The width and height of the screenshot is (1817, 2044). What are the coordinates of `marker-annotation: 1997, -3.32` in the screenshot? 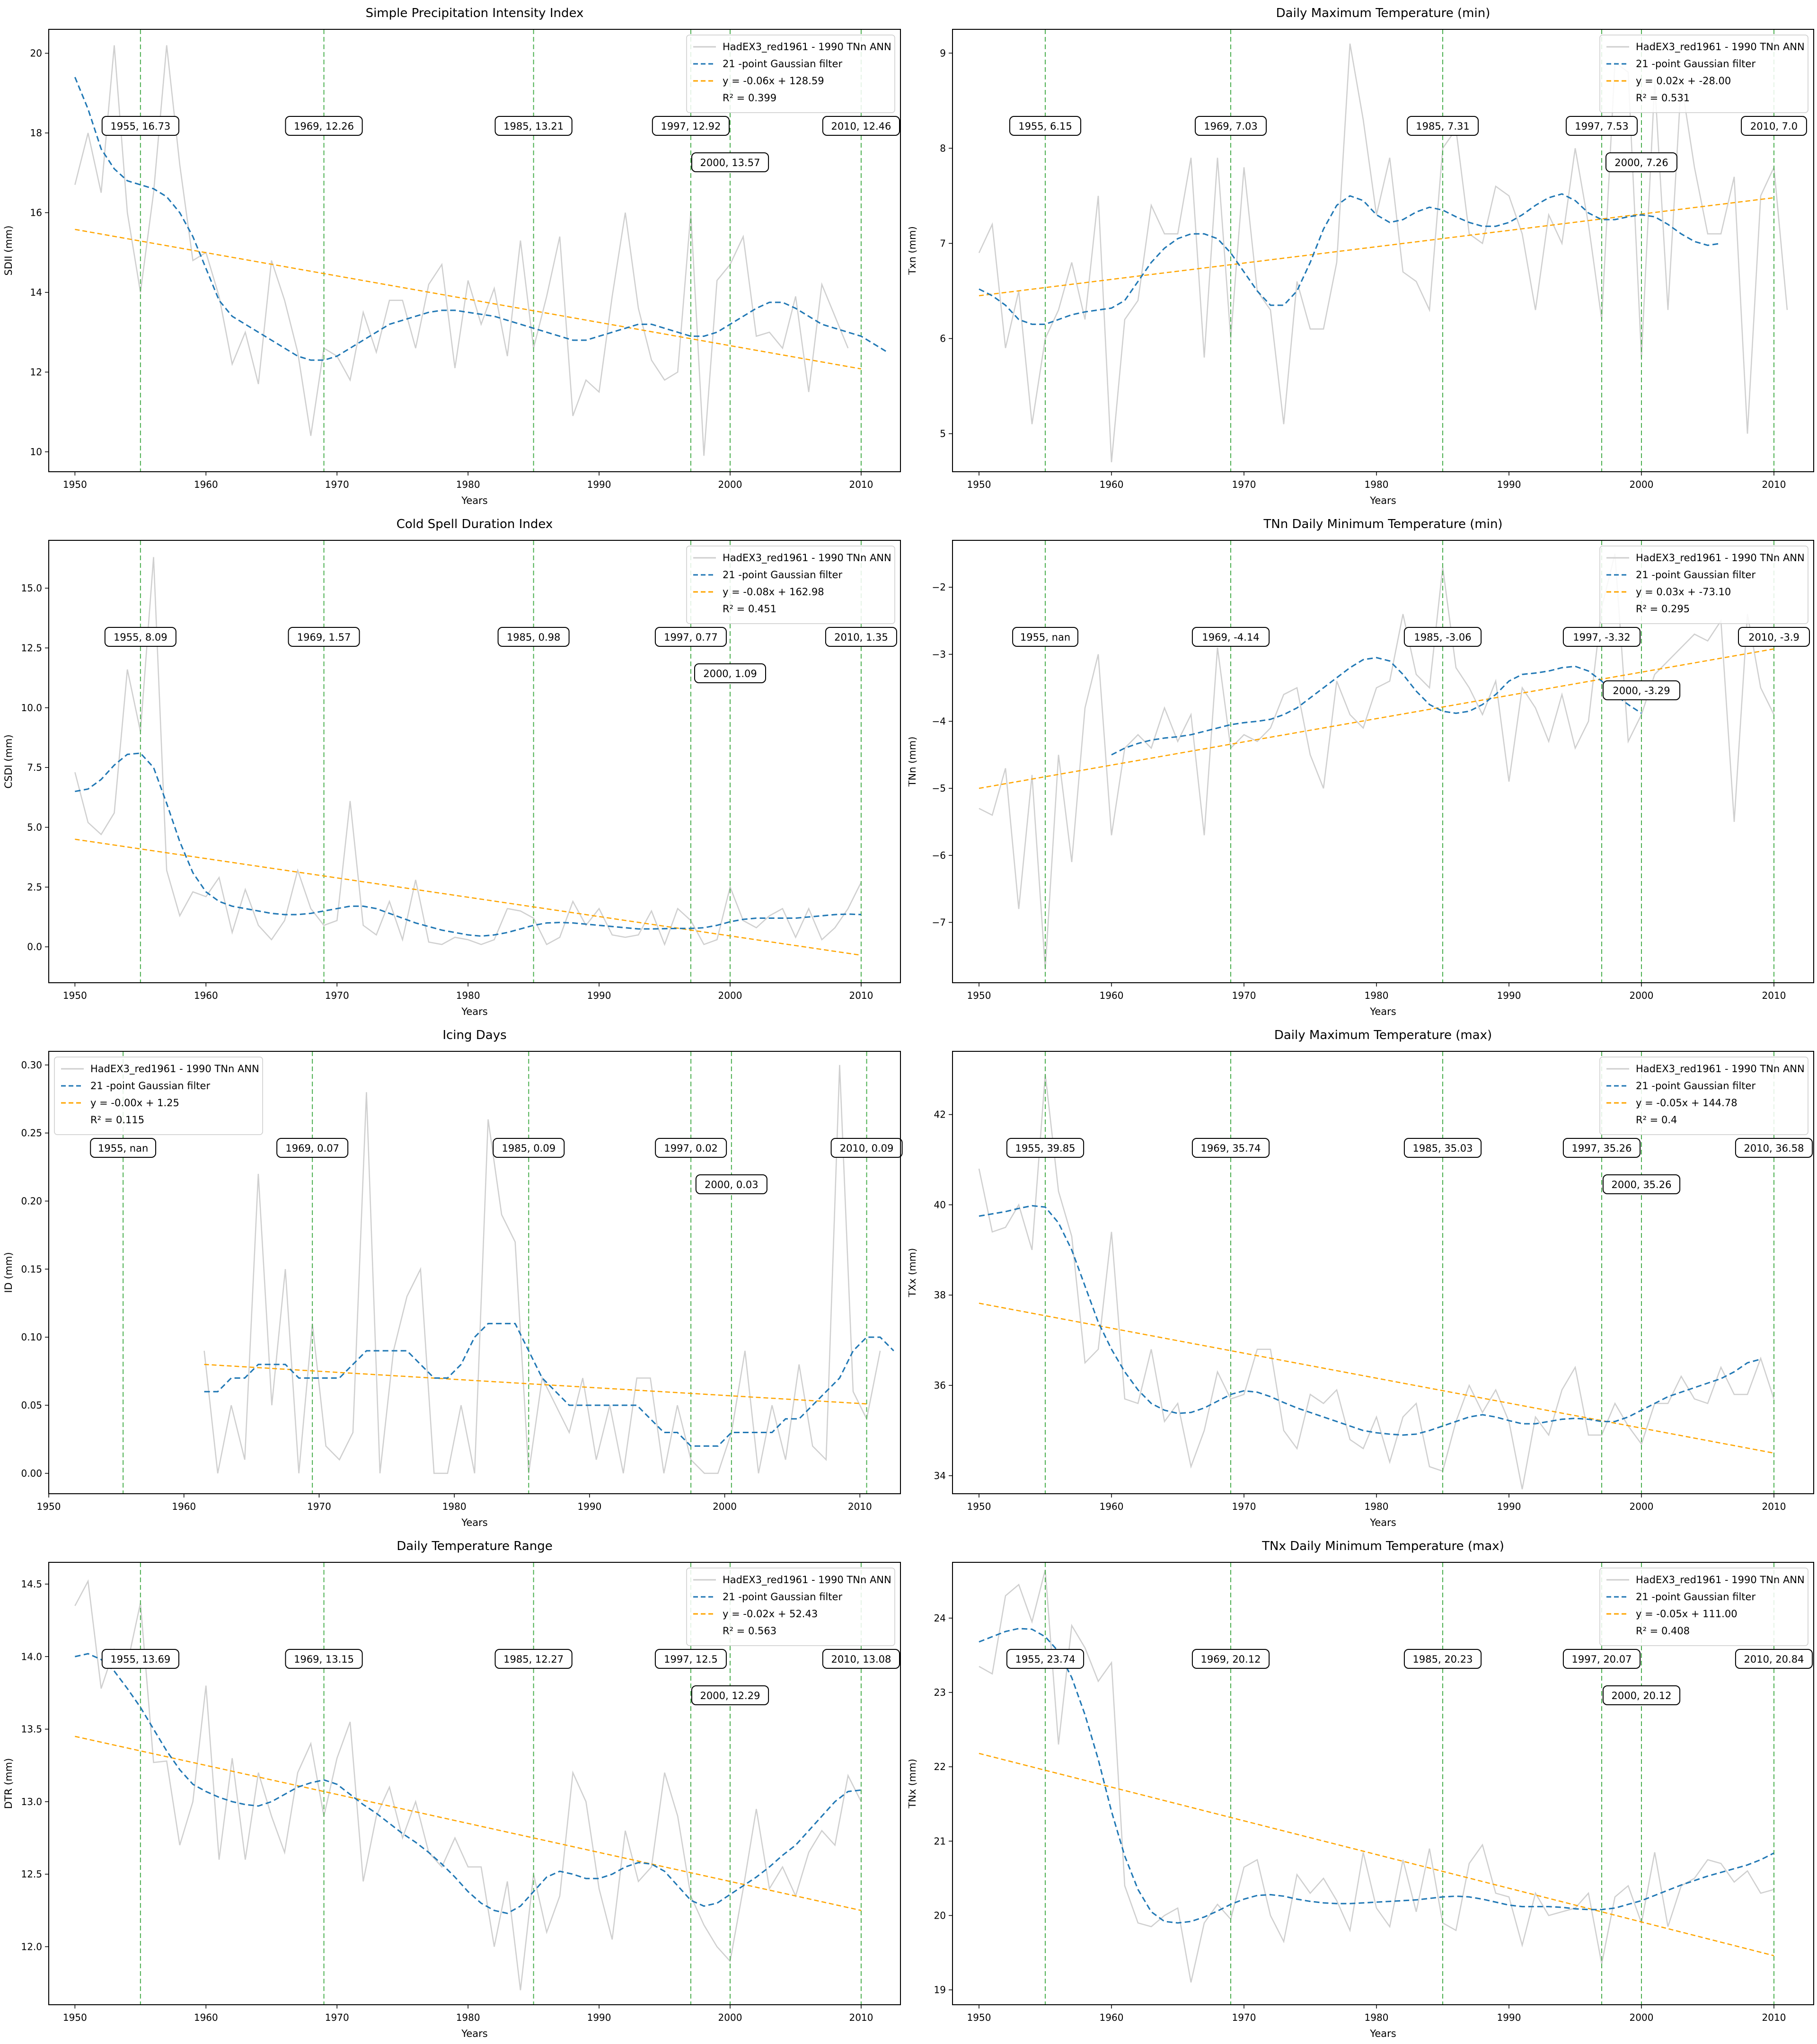 It's located at (1601, 636).